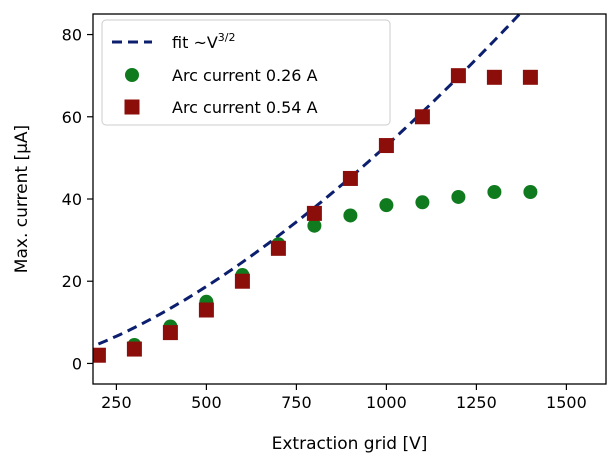 The height and width of the screenshot is (456, 608). What do you see at coordinates (344, 398) in the screenshot?
I see `x-axis-ticks: 250 500 750 1000 1250 1500` at bounding box center [344, 398].